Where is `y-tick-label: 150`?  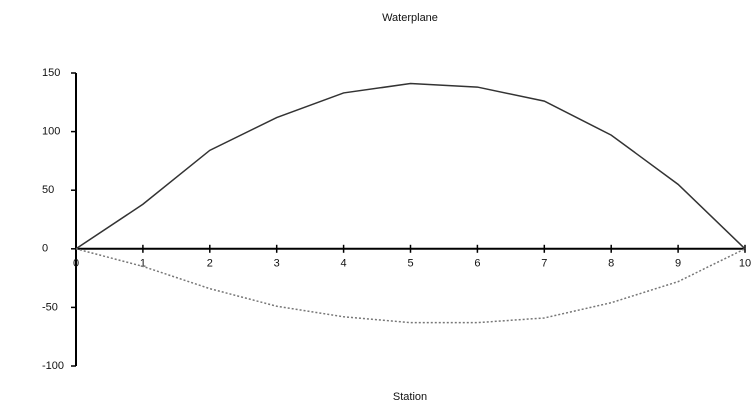 y-tick-label: 150 is located at coordinates (51, 73).